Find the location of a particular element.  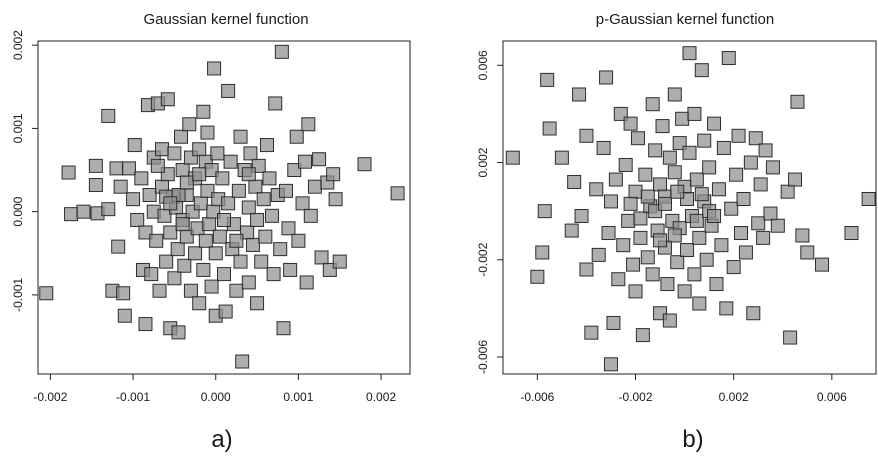

panel-a-y-tick-label: 0.000 is located at coordinates (18, 211).